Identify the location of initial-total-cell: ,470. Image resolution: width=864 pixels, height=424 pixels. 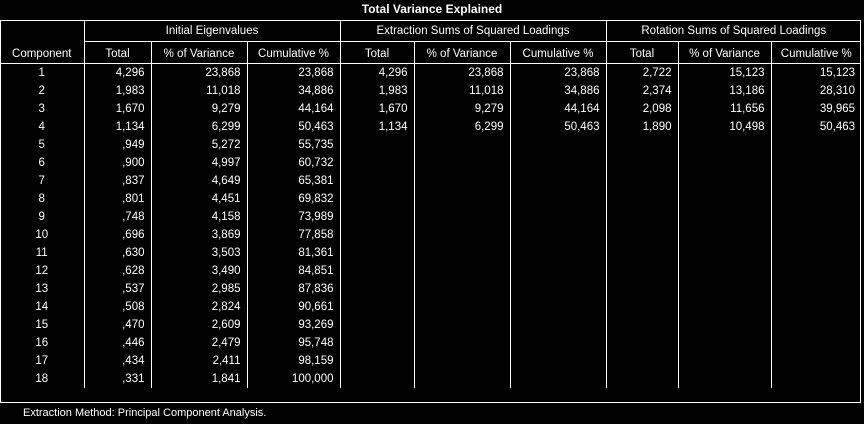
(117, 325).